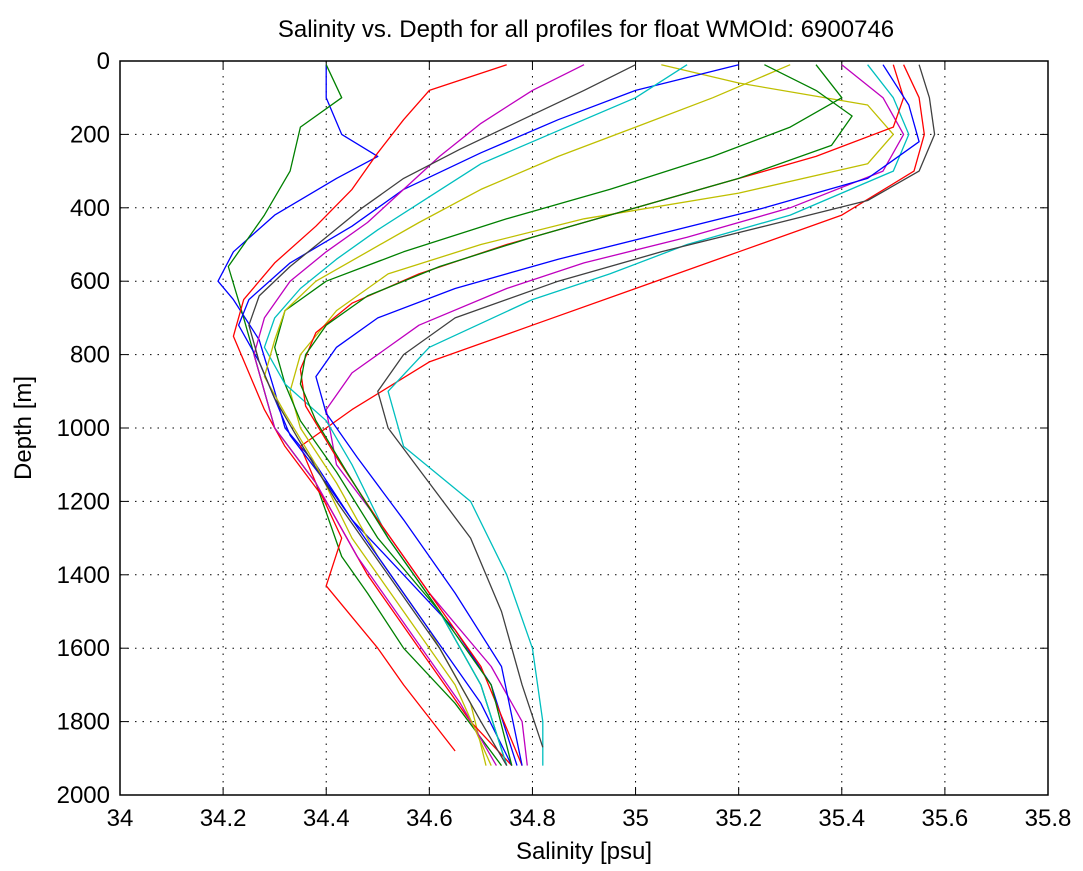 The image size is (1083, 871). Describe the element at coordinates (23, 428) in the screenshot. I see `y-axis-label: Depth [m]` at that location.